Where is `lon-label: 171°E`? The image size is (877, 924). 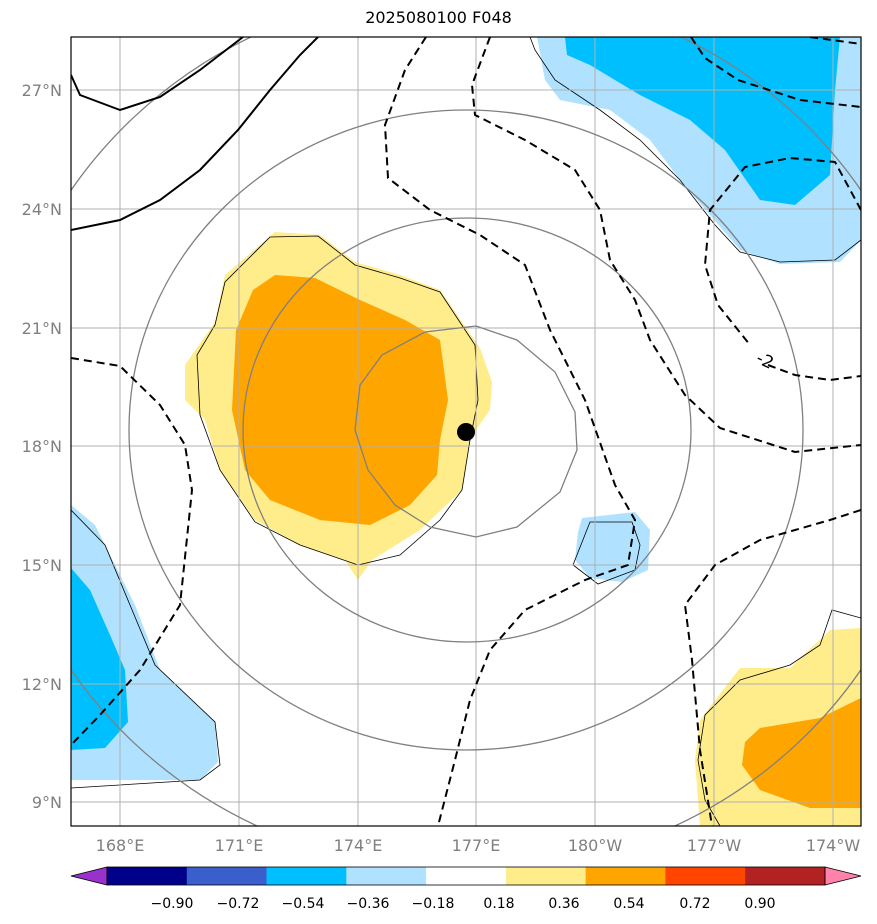 lon-label: 171°E is located at coordinates (239, 845).